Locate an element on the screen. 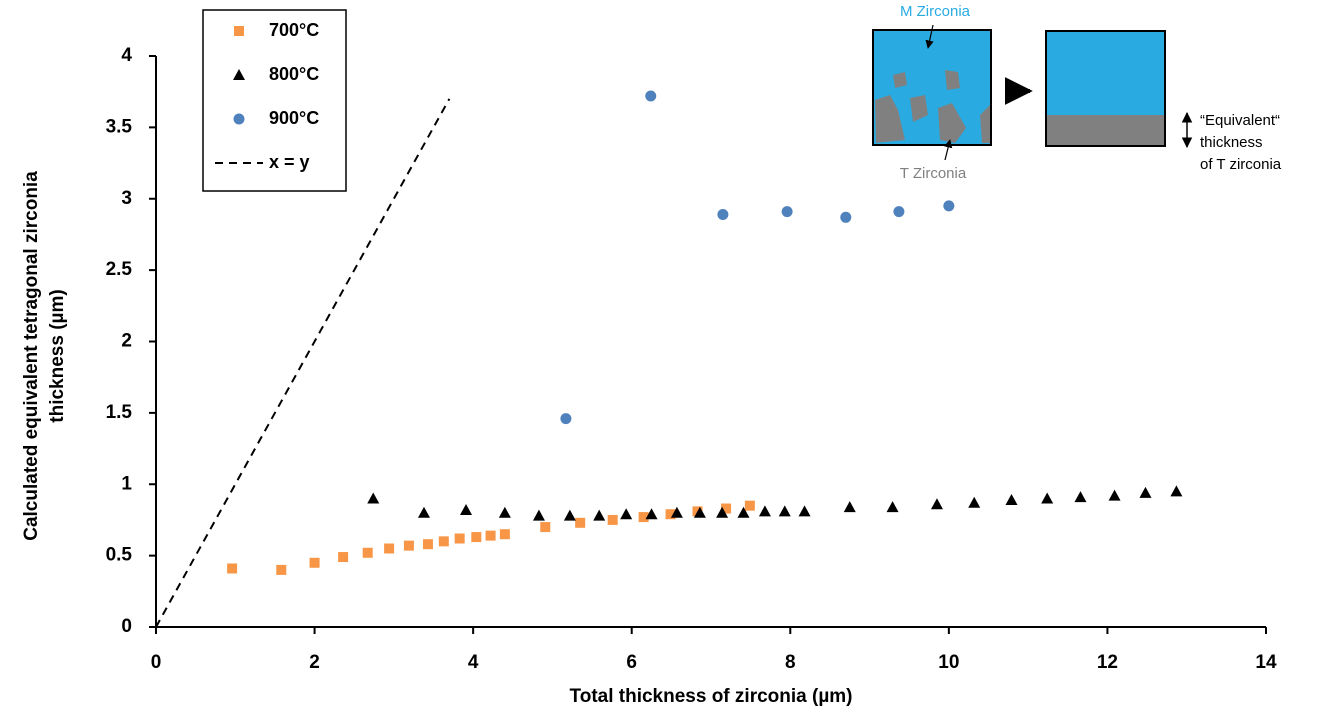 This screenshot has width=1317, height=715. x-tick-label: 10 is located at coordinates (948, 662).